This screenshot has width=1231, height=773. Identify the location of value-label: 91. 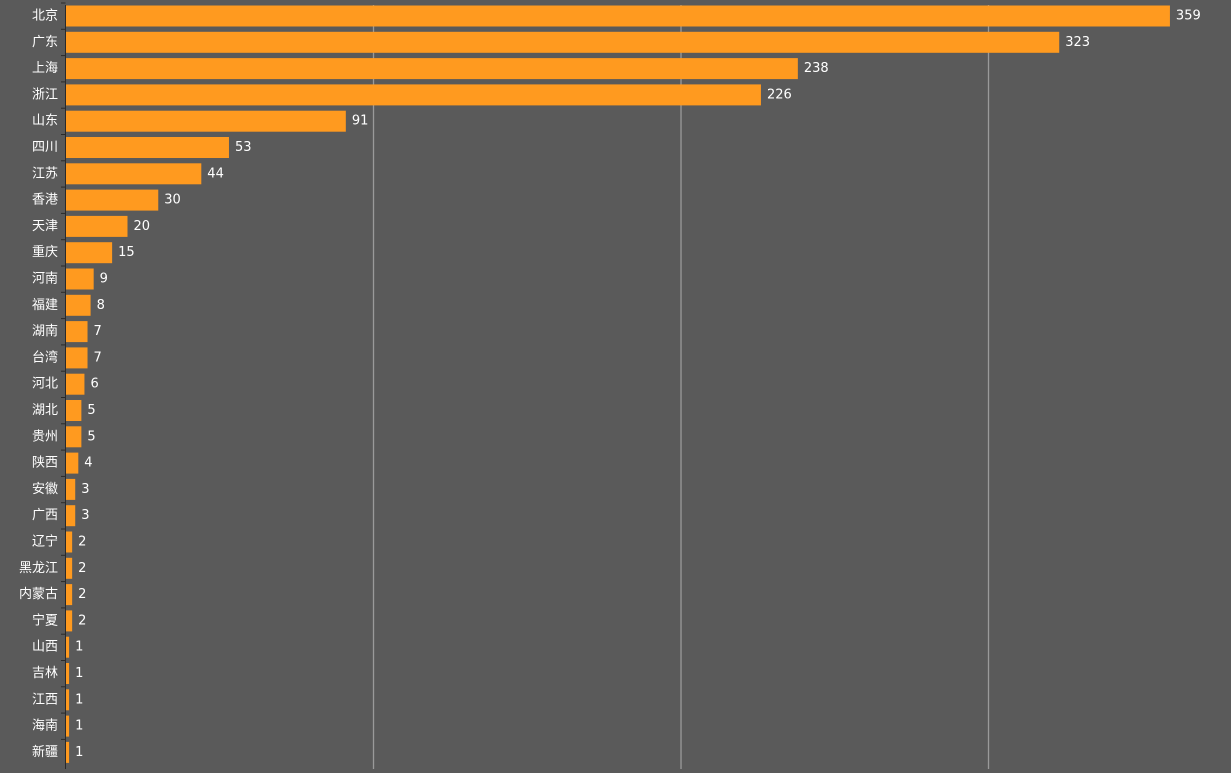
(360, 121).